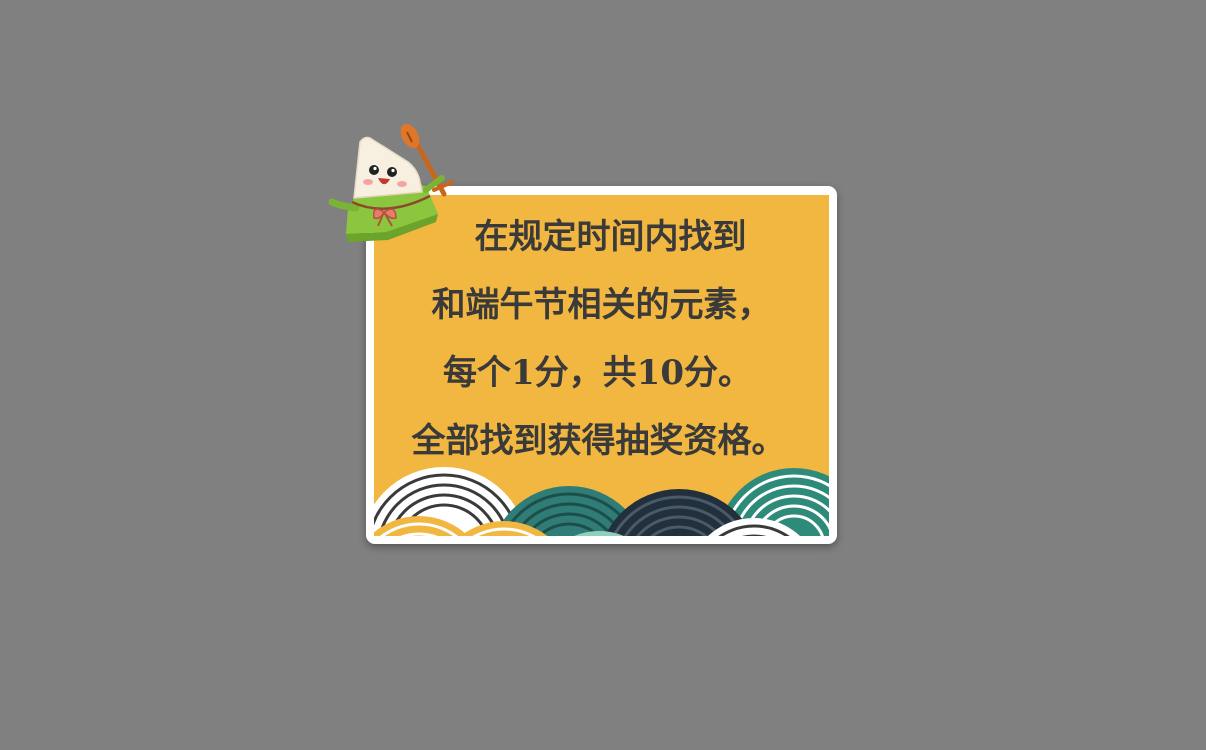 This screenshot has width=1206, height=750. I want to click on zongzi-mascot-icon, so click(391, 182).